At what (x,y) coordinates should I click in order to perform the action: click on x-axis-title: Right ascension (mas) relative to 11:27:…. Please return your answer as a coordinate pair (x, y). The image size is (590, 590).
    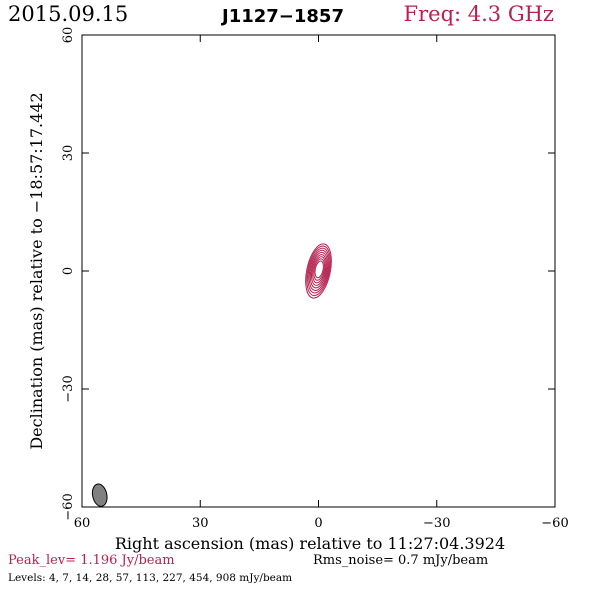
    Looking at the image, I should click on (310, 543).